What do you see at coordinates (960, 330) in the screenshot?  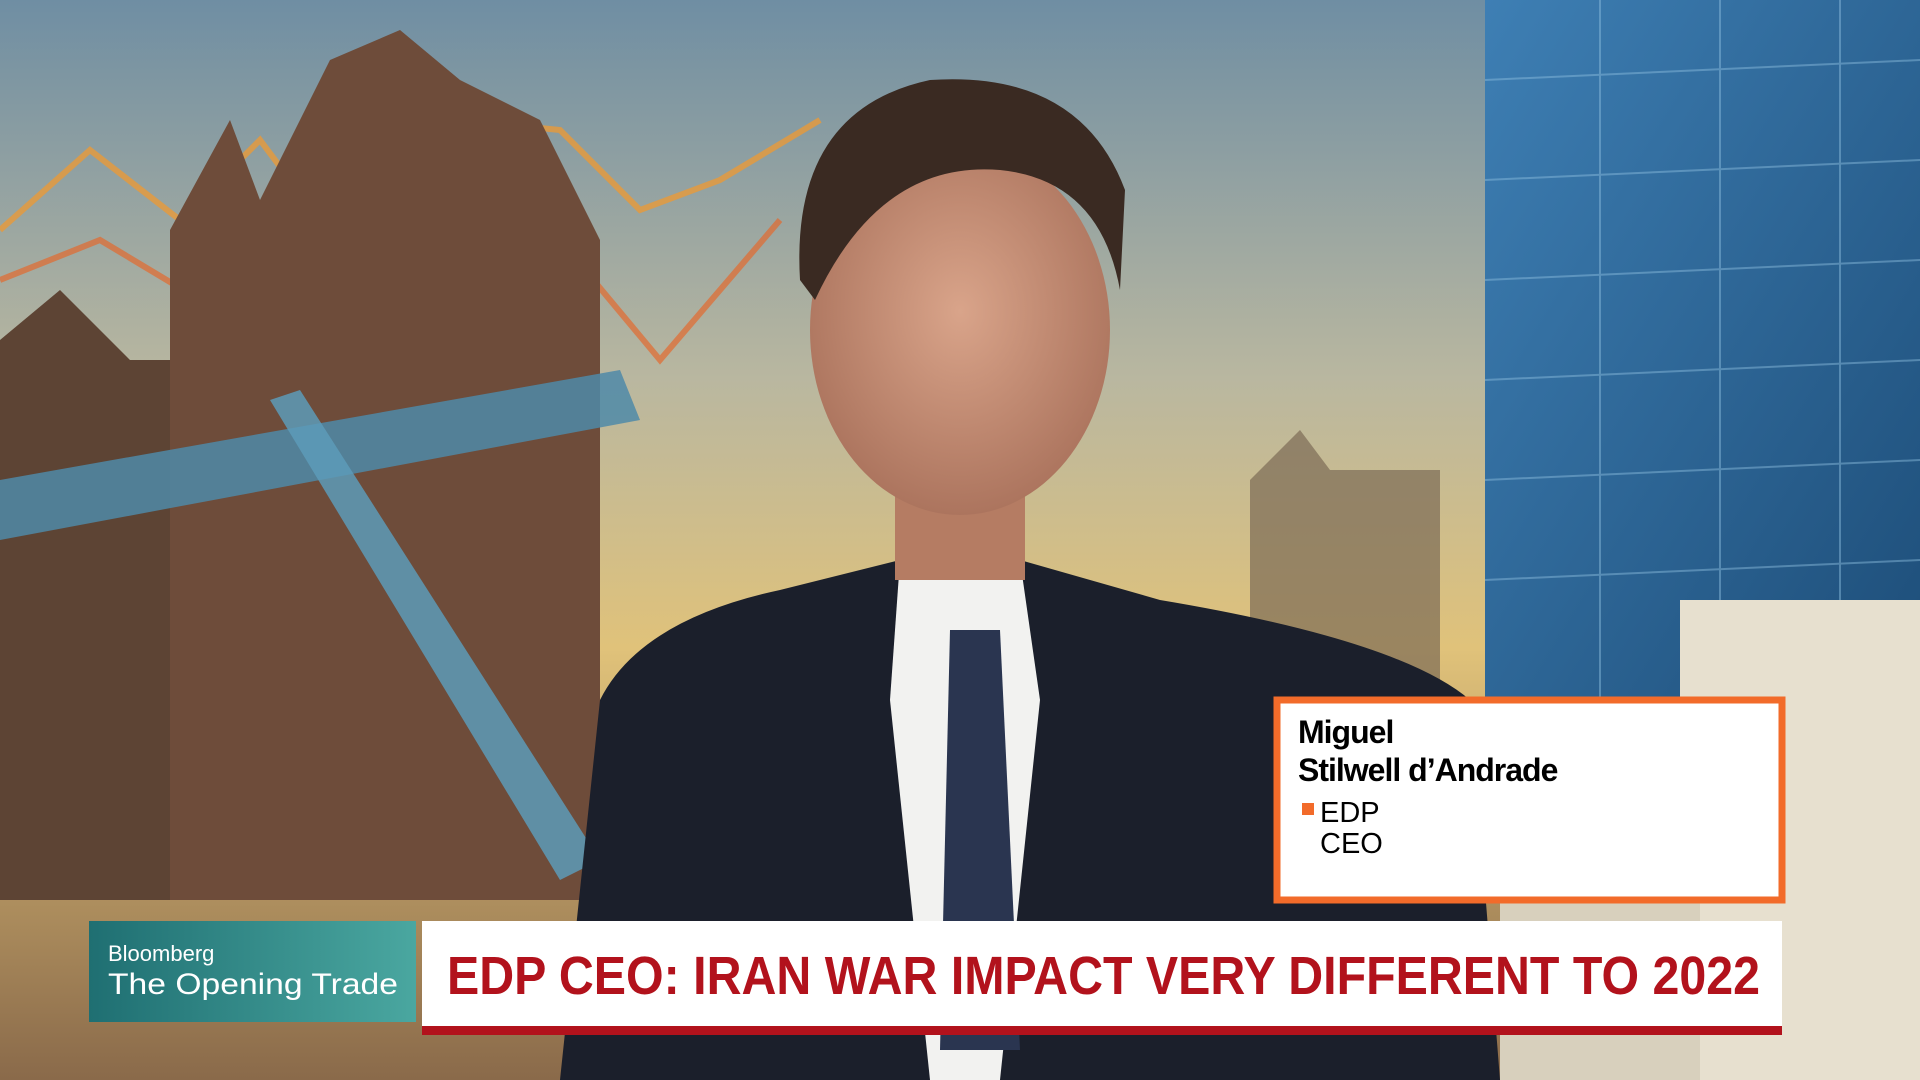 I see `head` at bounding box center [960, 330].